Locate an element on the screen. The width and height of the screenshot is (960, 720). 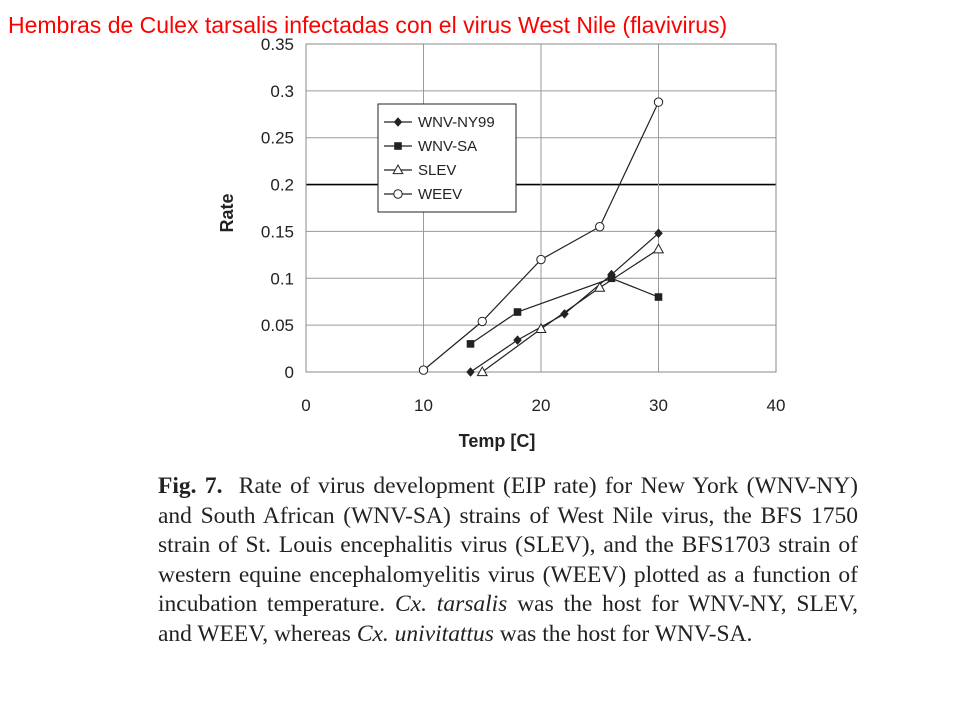
caption-species-2: Cx. univitattus is located at coordinates (425, 633).